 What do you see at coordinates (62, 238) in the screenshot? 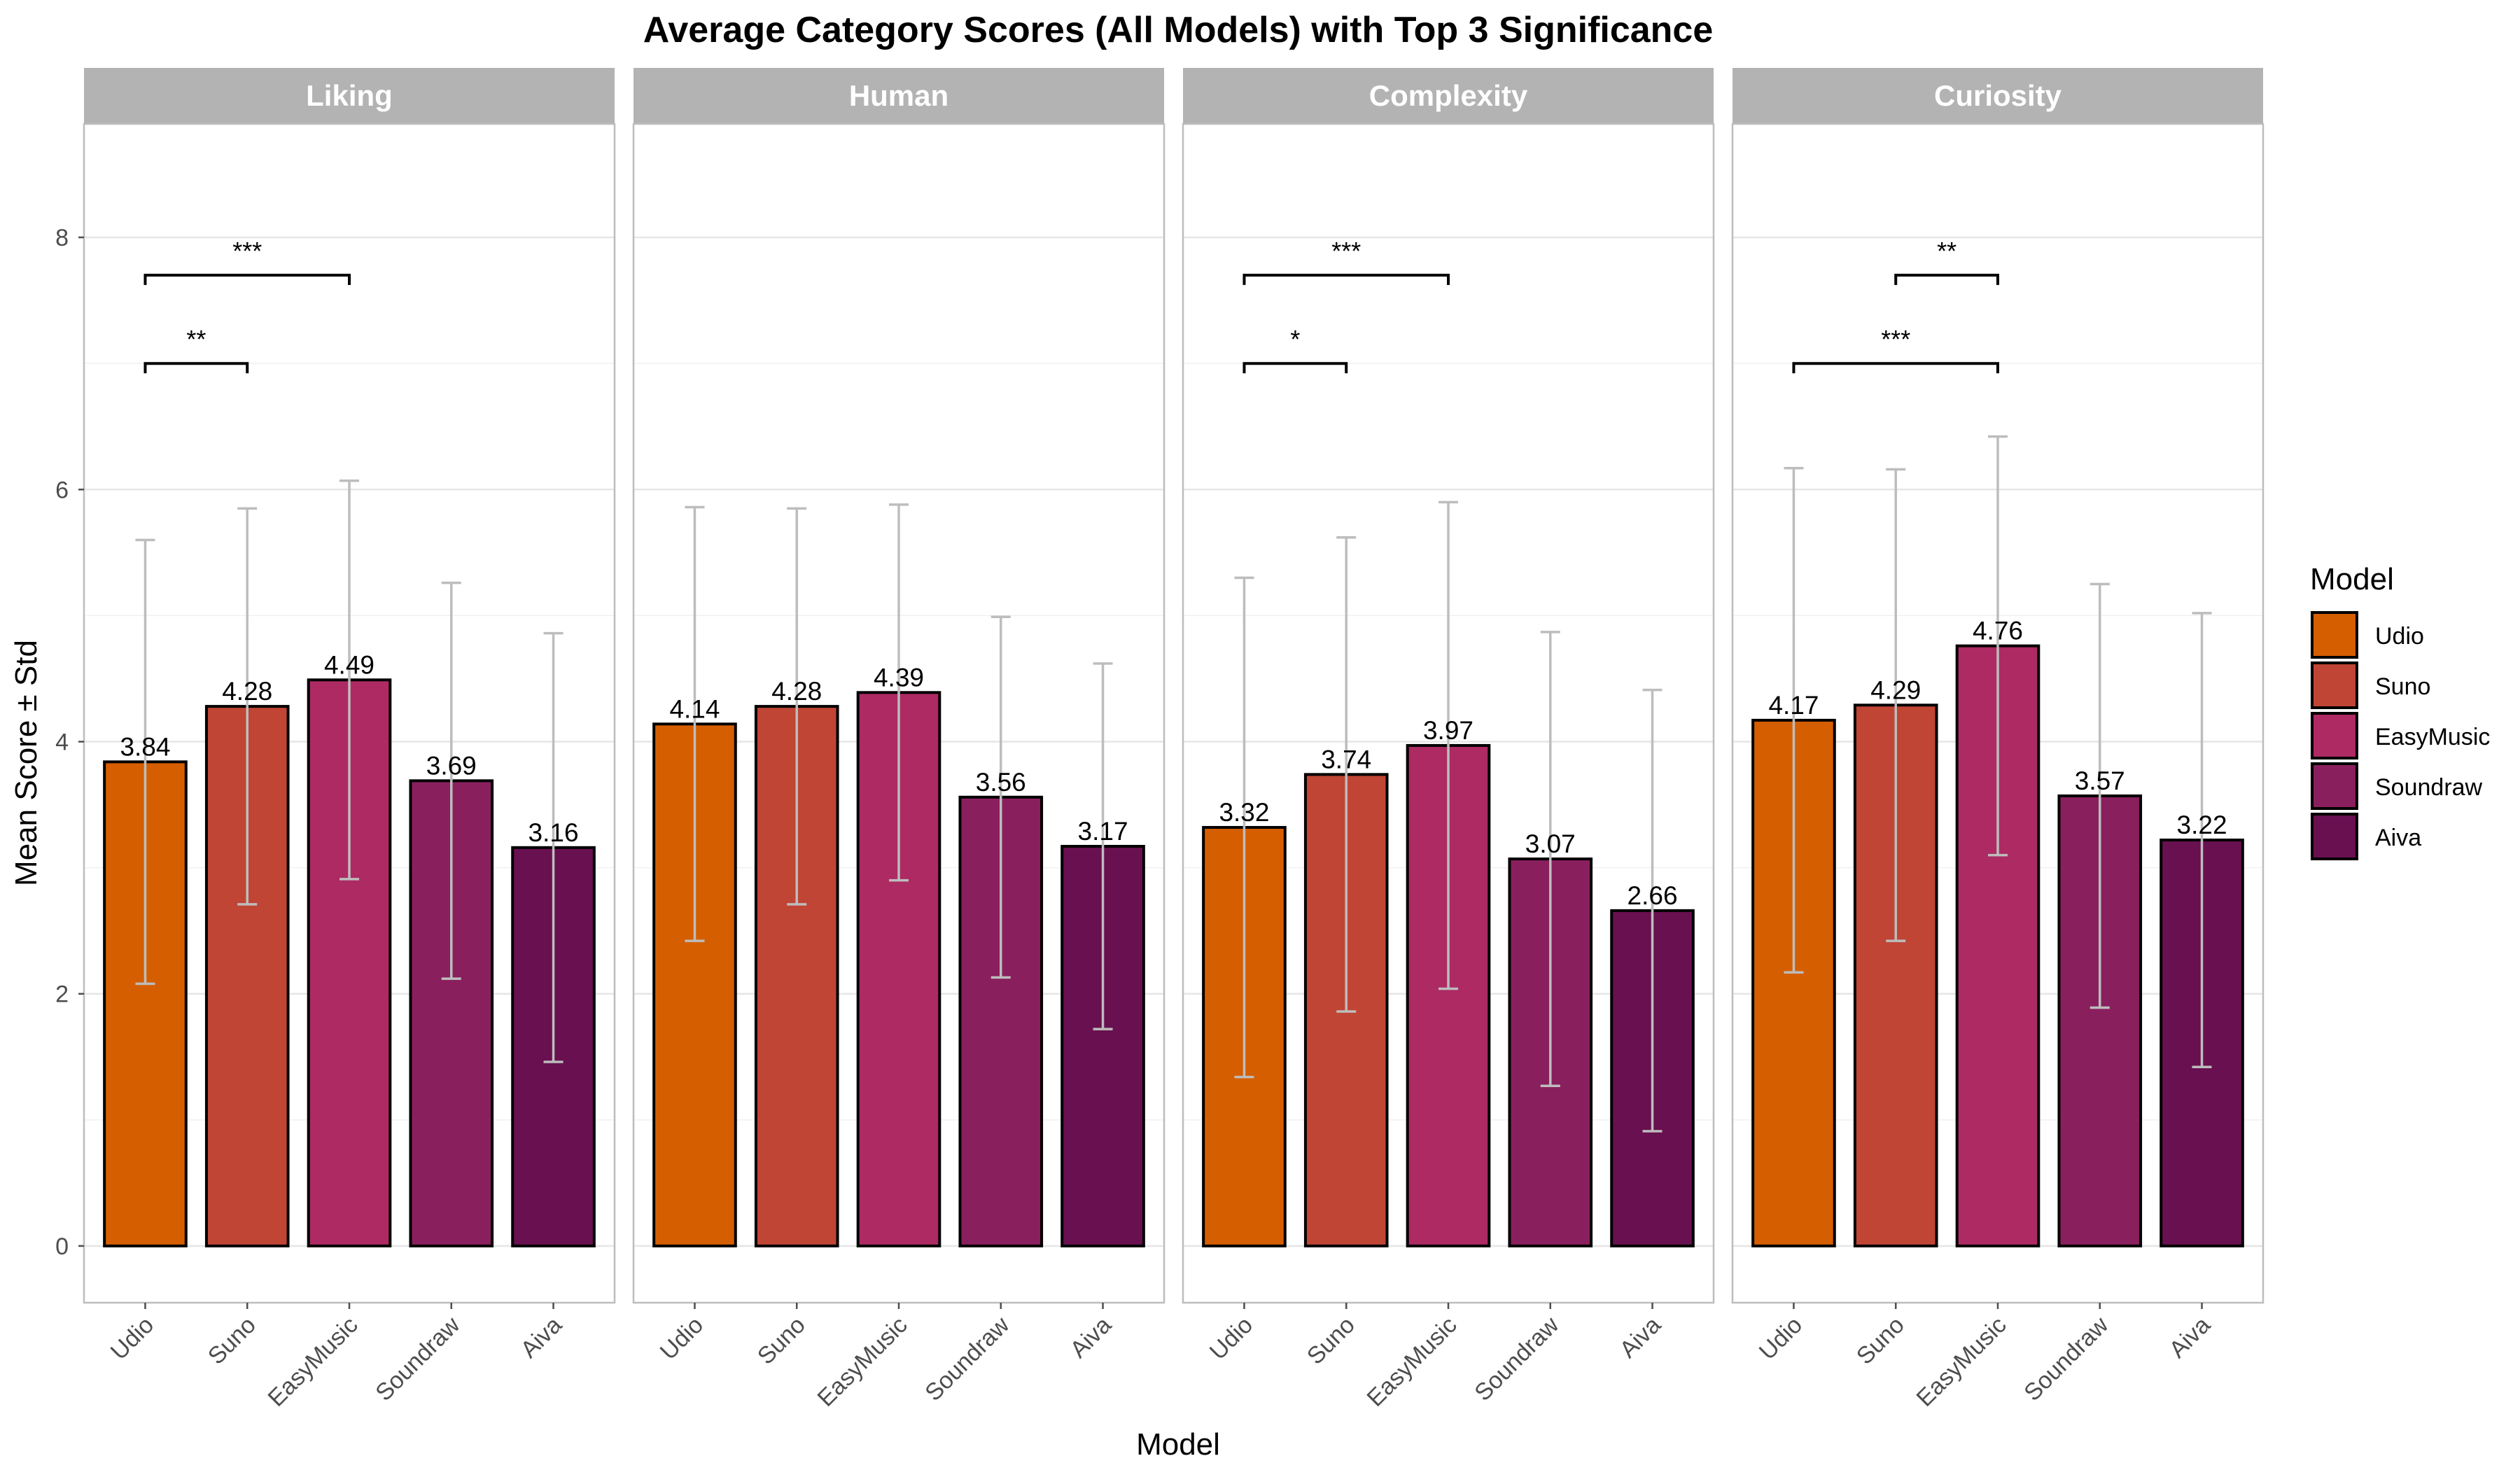
I see `y-tick-label: 8` at bounding box center [62, 238].